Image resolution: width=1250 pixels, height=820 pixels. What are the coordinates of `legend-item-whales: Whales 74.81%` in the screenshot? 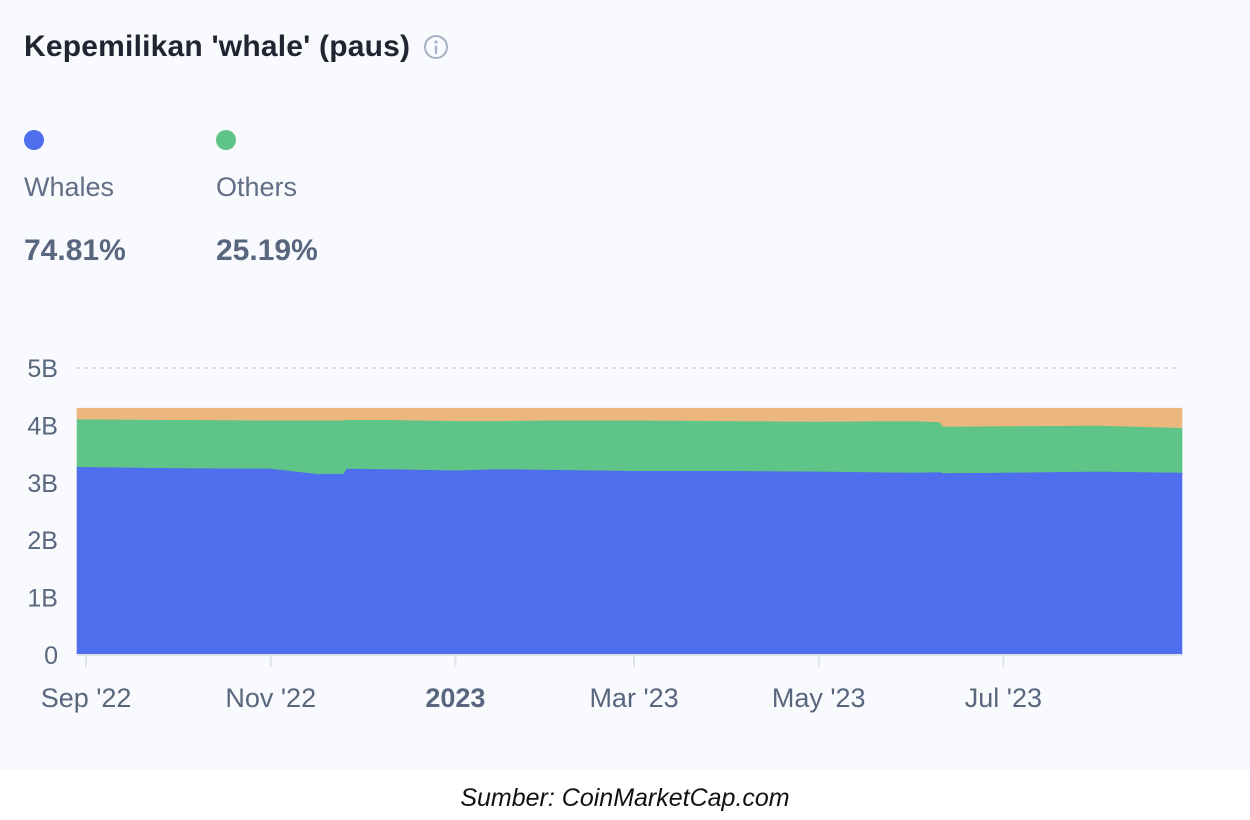 It's located at (75, 198).